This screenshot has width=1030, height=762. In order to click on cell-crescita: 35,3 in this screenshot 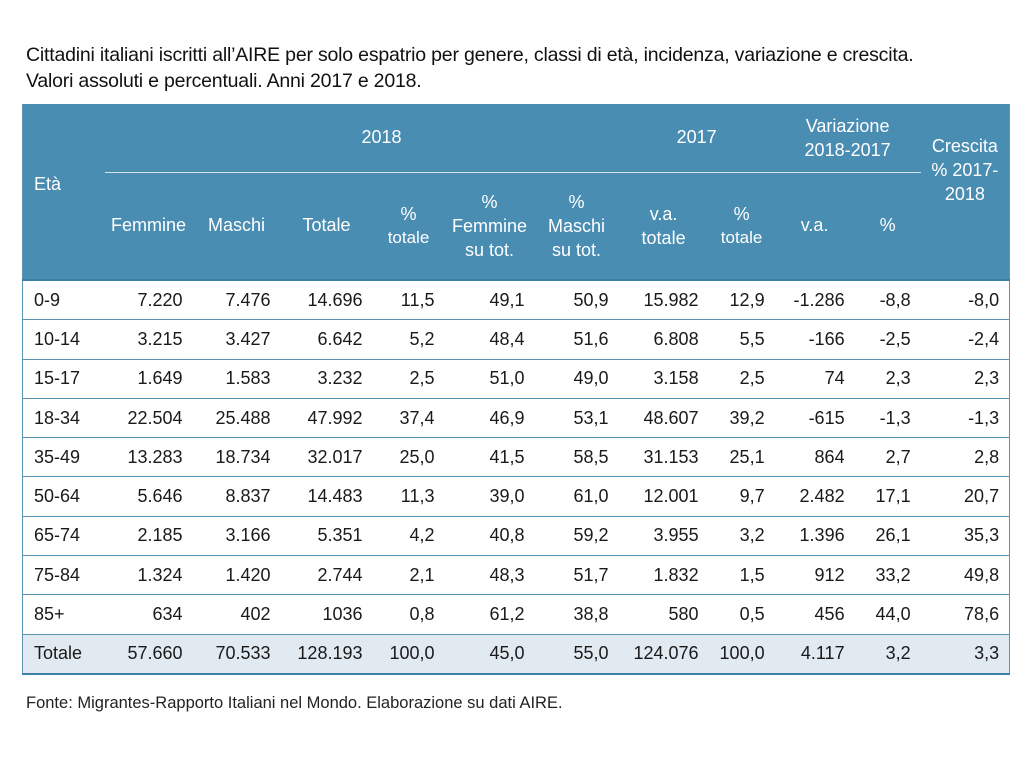, I will do `click(965, 536)`.